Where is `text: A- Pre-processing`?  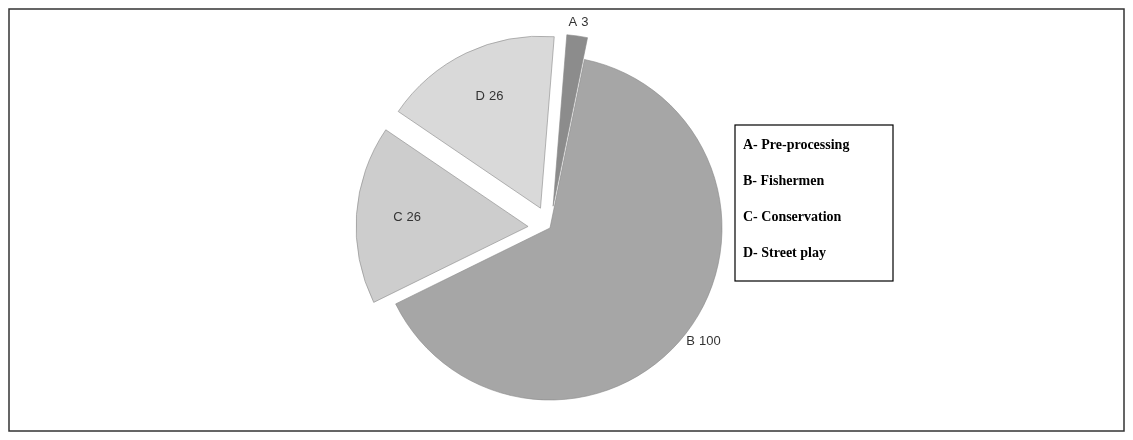
text: A- Pre-processing is located at coordinates (796, 144).